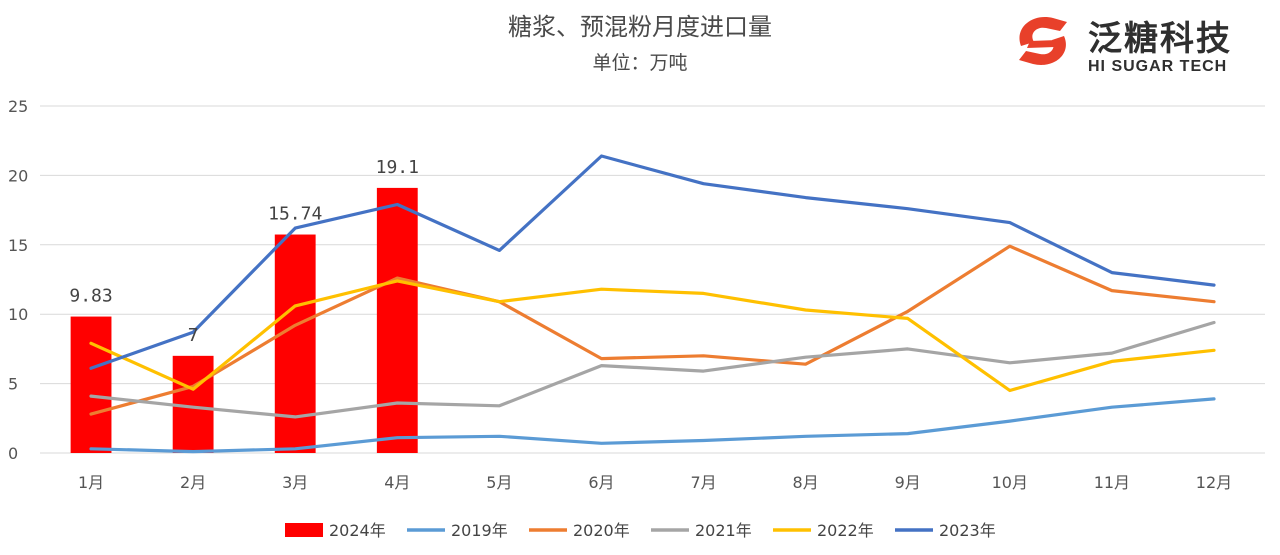 This screenshot has height=555, width=1280. I want to click on legend-swatch, so click(304, 530).